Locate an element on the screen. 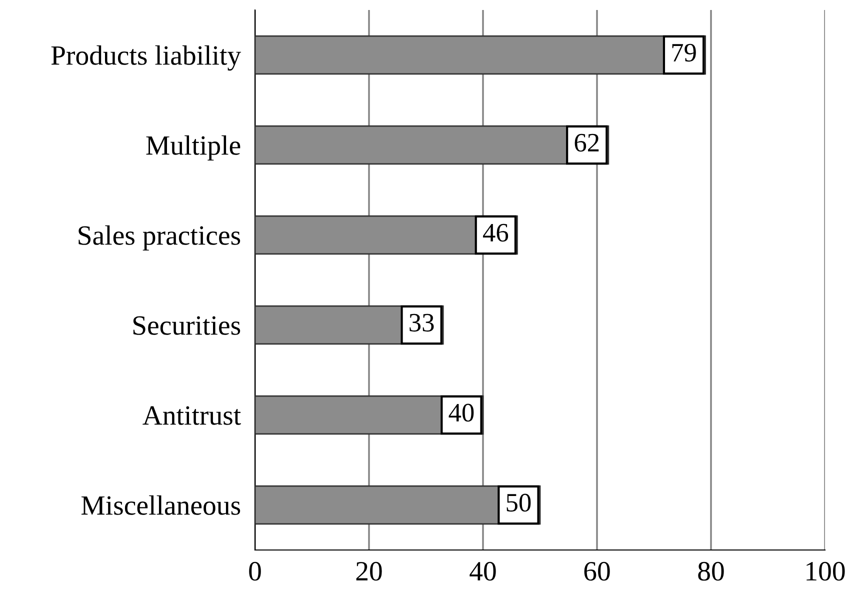 The width and height of the screenshot is (850, 614). x-tick-label: 80 is located at coordinates (711, 571).